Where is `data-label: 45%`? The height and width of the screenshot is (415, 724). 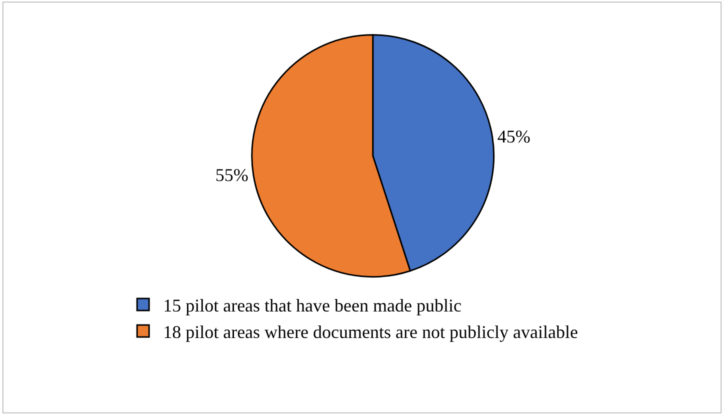
data-label: 45% is located at coordinates (513, 136).